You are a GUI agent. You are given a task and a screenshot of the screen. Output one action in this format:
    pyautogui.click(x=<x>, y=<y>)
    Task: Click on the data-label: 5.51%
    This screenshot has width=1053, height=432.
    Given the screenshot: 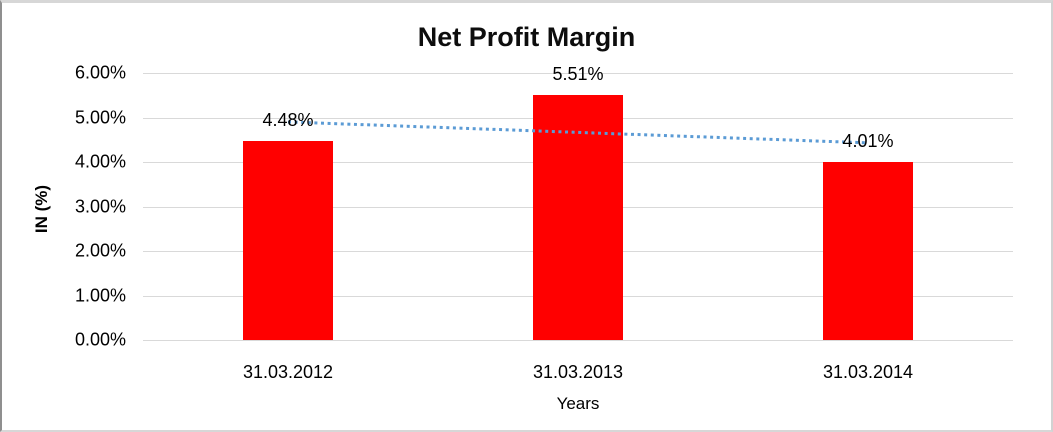 What is the action you would take?
    pyautogui.click(x=578, y=73)
    